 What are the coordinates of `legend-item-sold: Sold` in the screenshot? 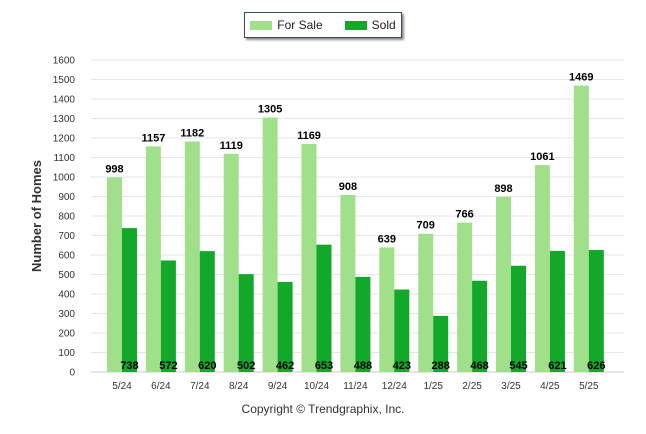 It's located at (370, 25).